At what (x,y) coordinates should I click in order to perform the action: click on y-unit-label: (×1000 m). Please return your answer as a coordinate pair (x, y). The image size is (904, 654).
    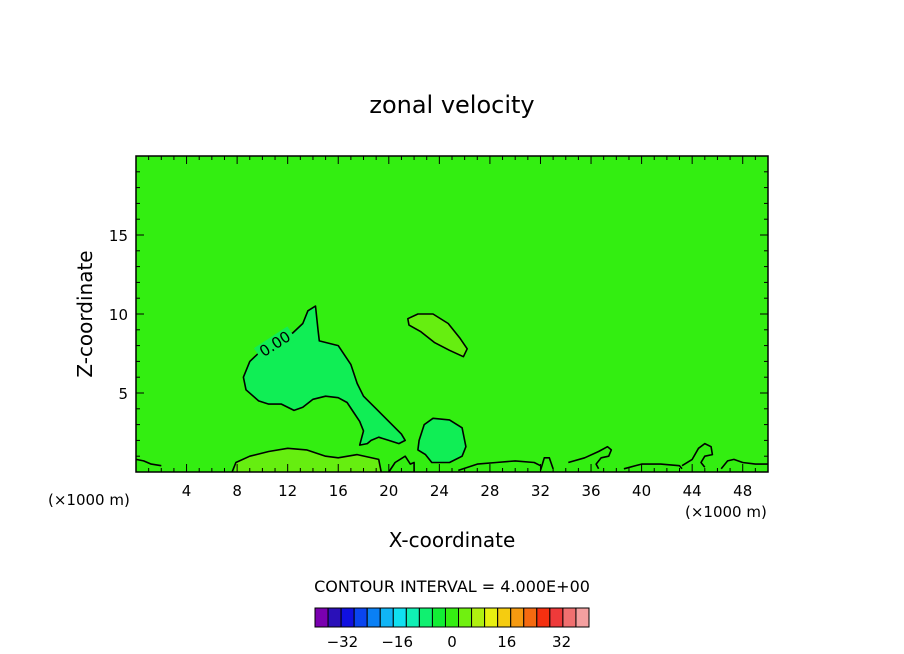
    Looking at the image, I should click on (89, 500).